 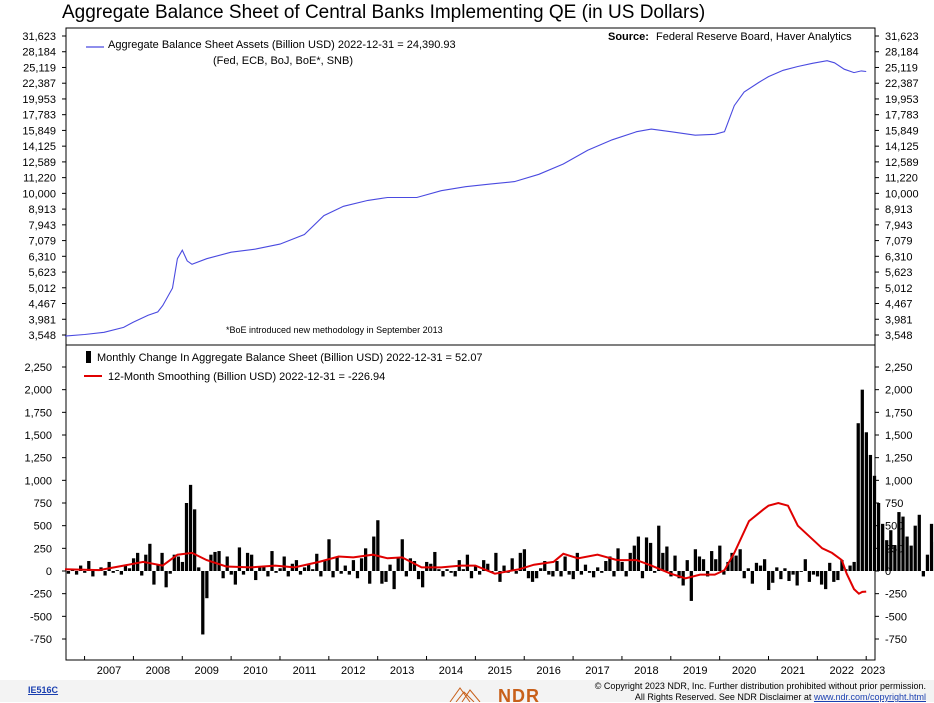 What do you see at coordinates (38, 413) in the screenshot?
I see `bottom-y-tick-left-label: 1,750` at bounding box center [38, 413].